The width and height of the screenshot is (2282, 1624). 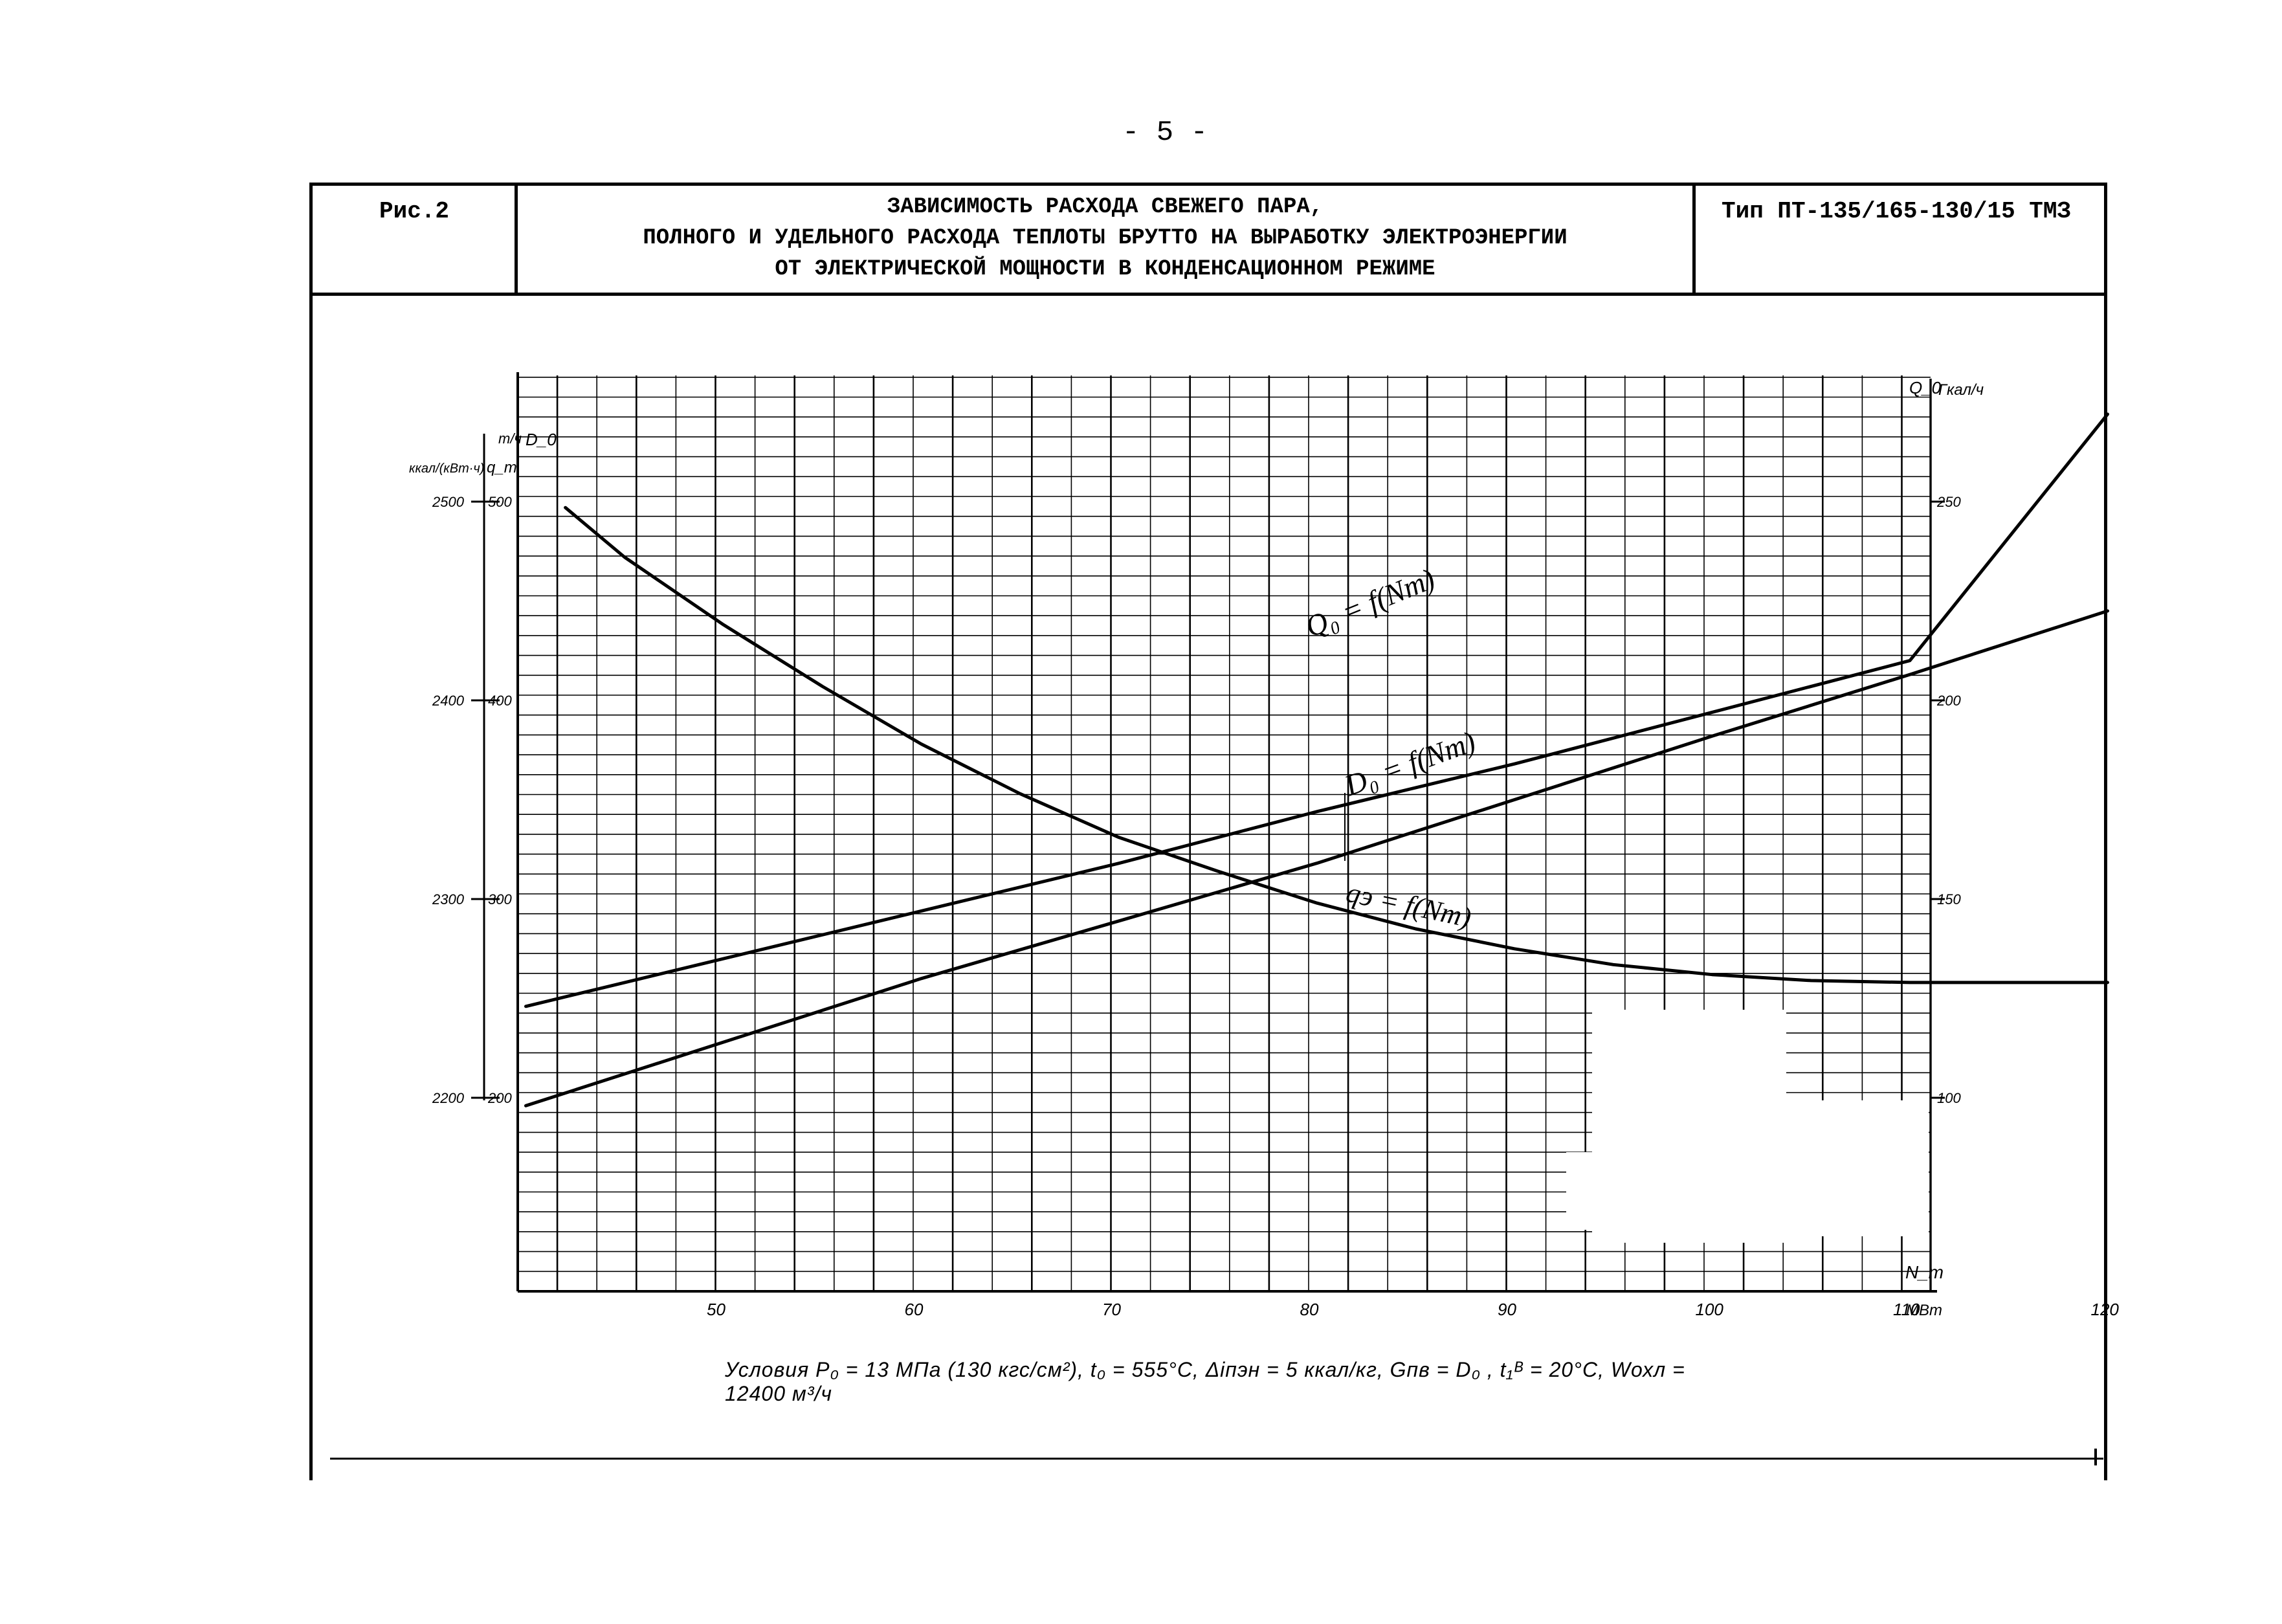 What do you see at coordinates (1710, 1310) in the screenshot?
I see `x-tick-label: 100` at bounding box center [1710, 1310].